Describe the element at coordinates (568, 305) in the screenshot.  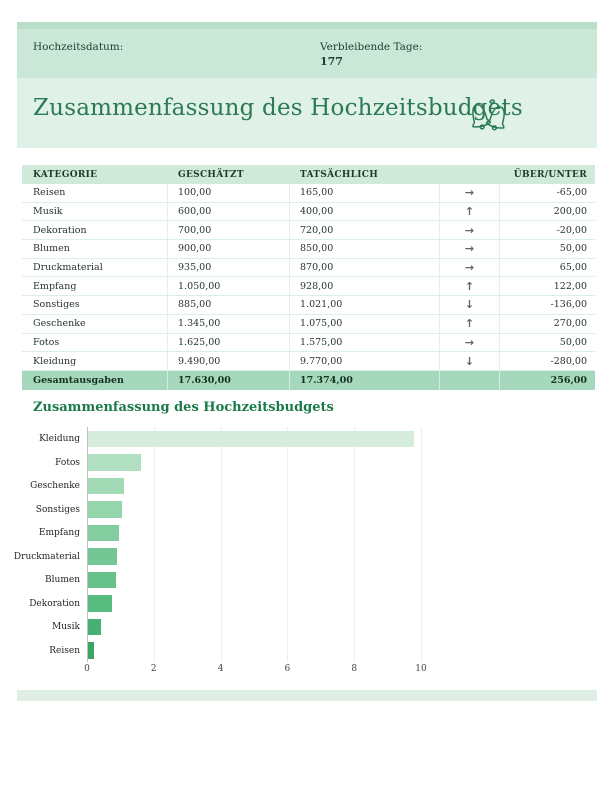
I see `ueber-unter-cell: -136,00` at that location.